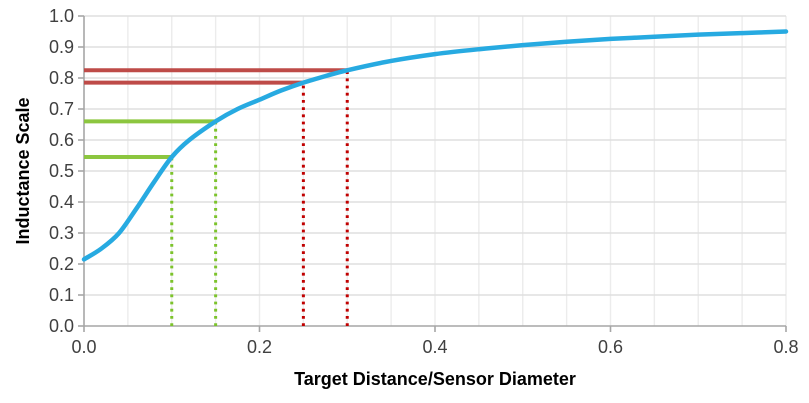 Image resolution: width=809 pixels, height=403 pixels. I want to click on x-tick-label: 0.8, so click(785, 347).